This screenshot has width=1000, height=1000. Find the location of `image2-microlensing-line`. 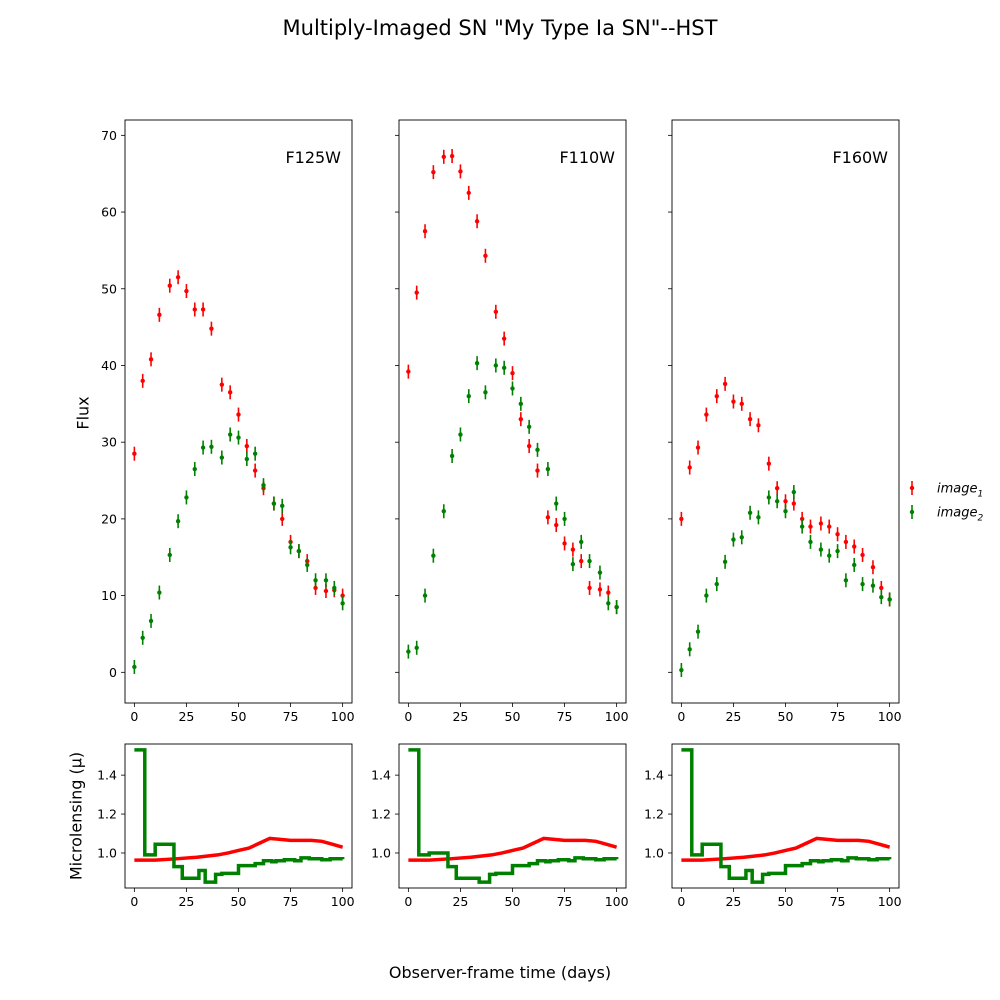

image2-microlensing-line is located at coordinates (239, 816).